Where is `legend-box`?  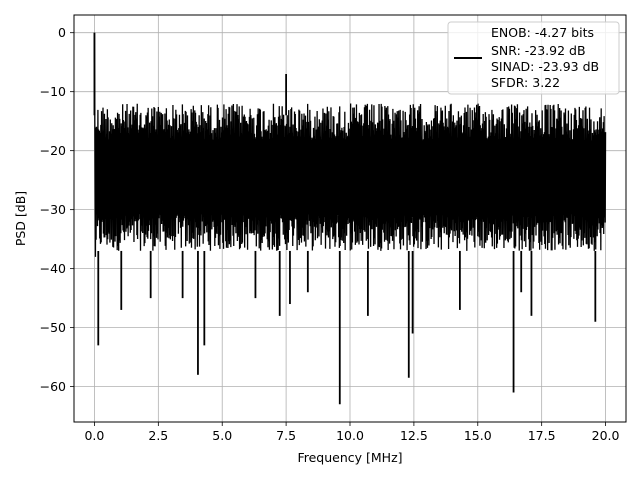
legend-box is located at coordinates (533, 58).